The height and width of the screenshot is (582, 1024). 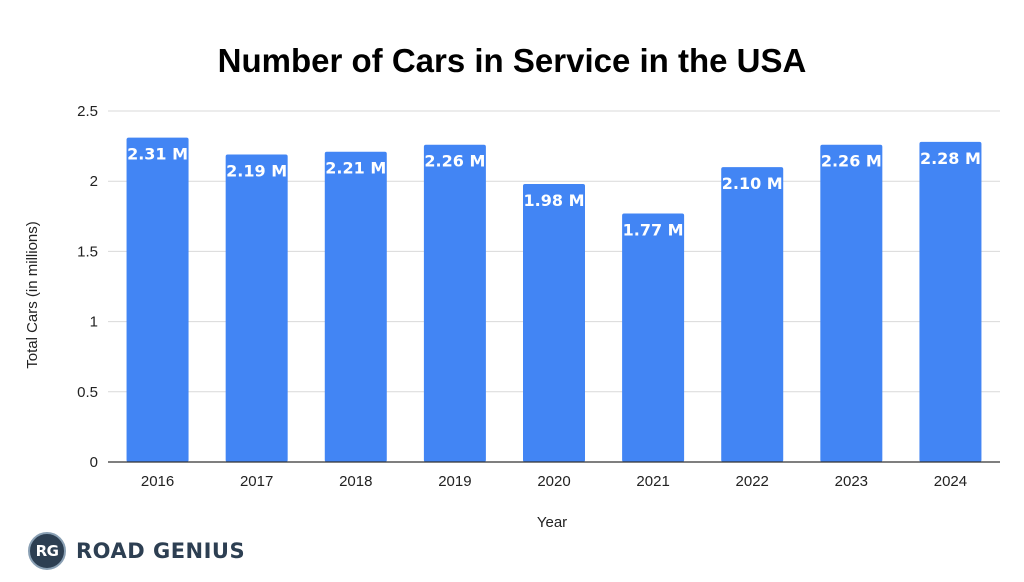 I want to click on x-tick-label: 2023, so click(x=851, y=481).